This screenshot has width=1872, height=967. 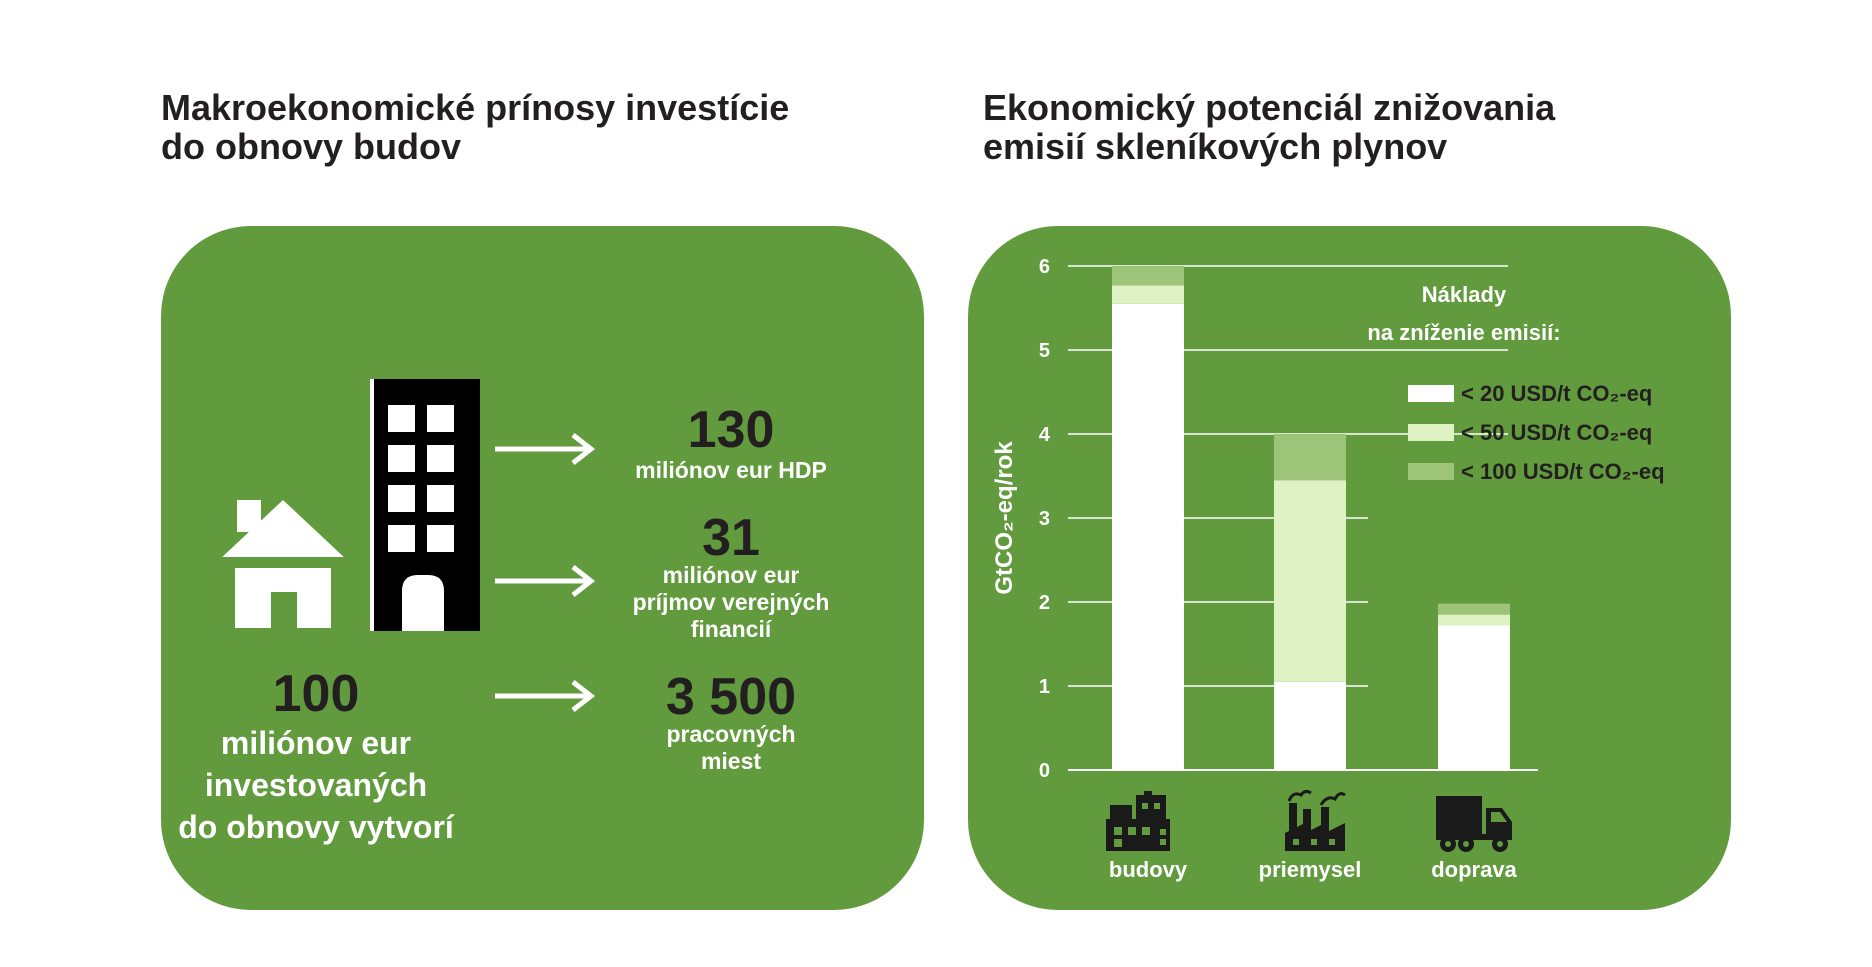 I want to click on public-revenue-line-1: miliónov eur, so click(x=731, y=575).